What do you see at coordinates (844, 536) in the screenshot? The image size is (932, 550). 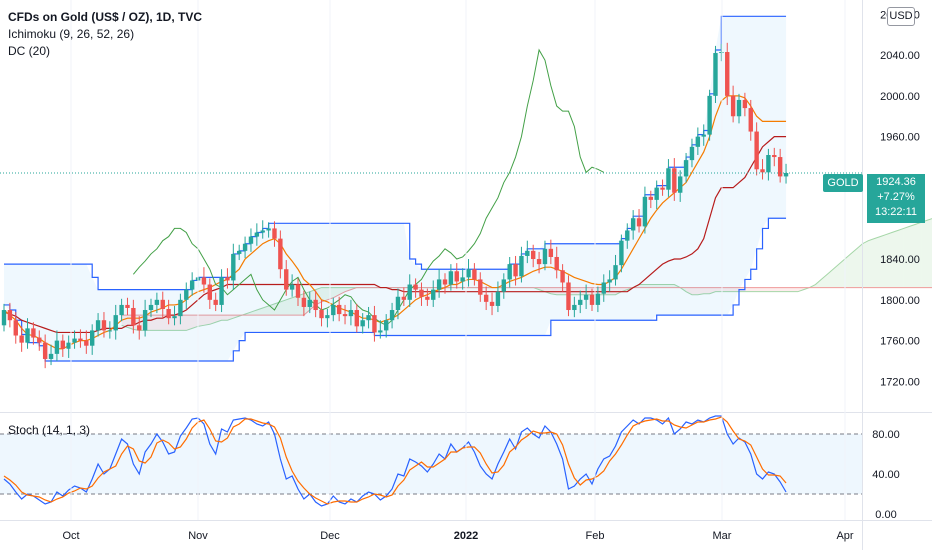 I see `time-tick-label: Apr` at bounding box center [844, 536].